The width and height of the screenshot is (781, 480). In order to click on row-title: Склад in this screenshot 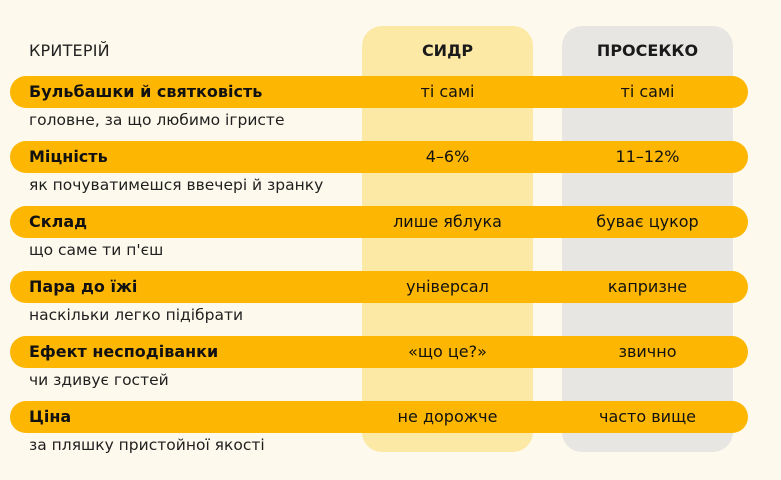, I will do `click(58, 221)`.